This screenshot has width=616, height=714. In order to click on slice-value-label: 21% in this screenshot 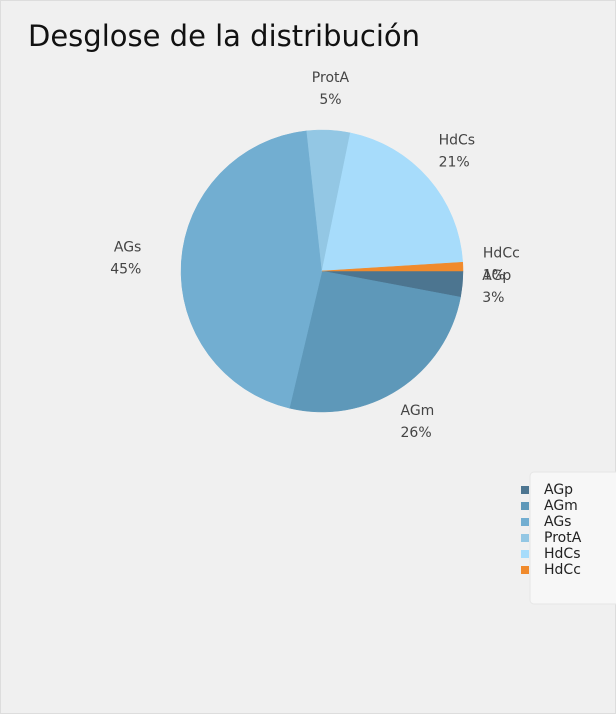, I will do `click(454, 162)`.